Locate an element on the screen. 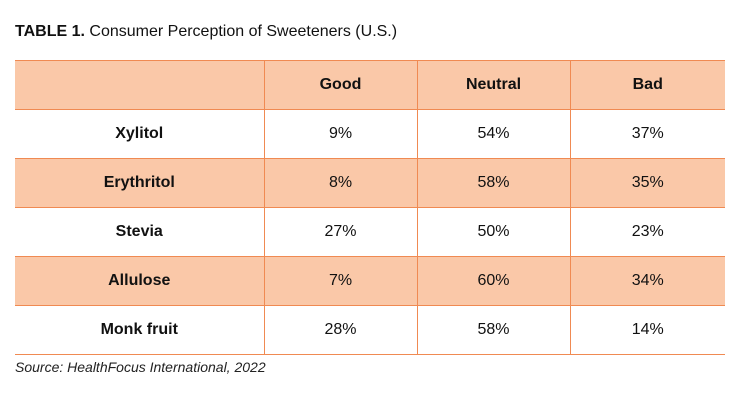 The image size is (740, 400). table-title-label: TABLE 1. is located at coordinates (50, 31).